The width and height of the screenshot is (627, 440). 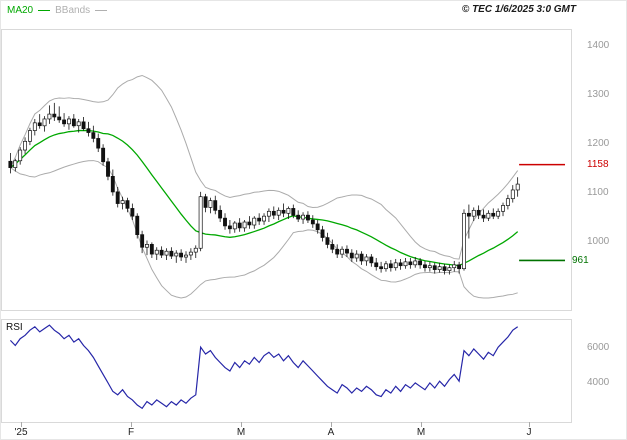 I want to click on bbands-legend-swatch, so click(x=101, y=10).